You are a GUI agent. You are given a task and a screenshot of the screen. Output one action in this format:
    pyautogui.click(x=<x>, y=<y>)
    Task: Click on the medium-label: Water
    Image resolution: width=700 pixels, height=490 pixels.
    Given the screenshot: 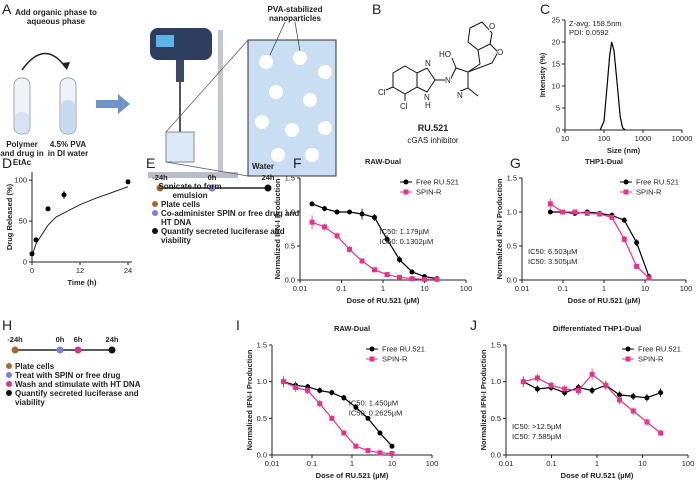 What is the action you would take?
    pyautogui.click(x=263, y=166)
    